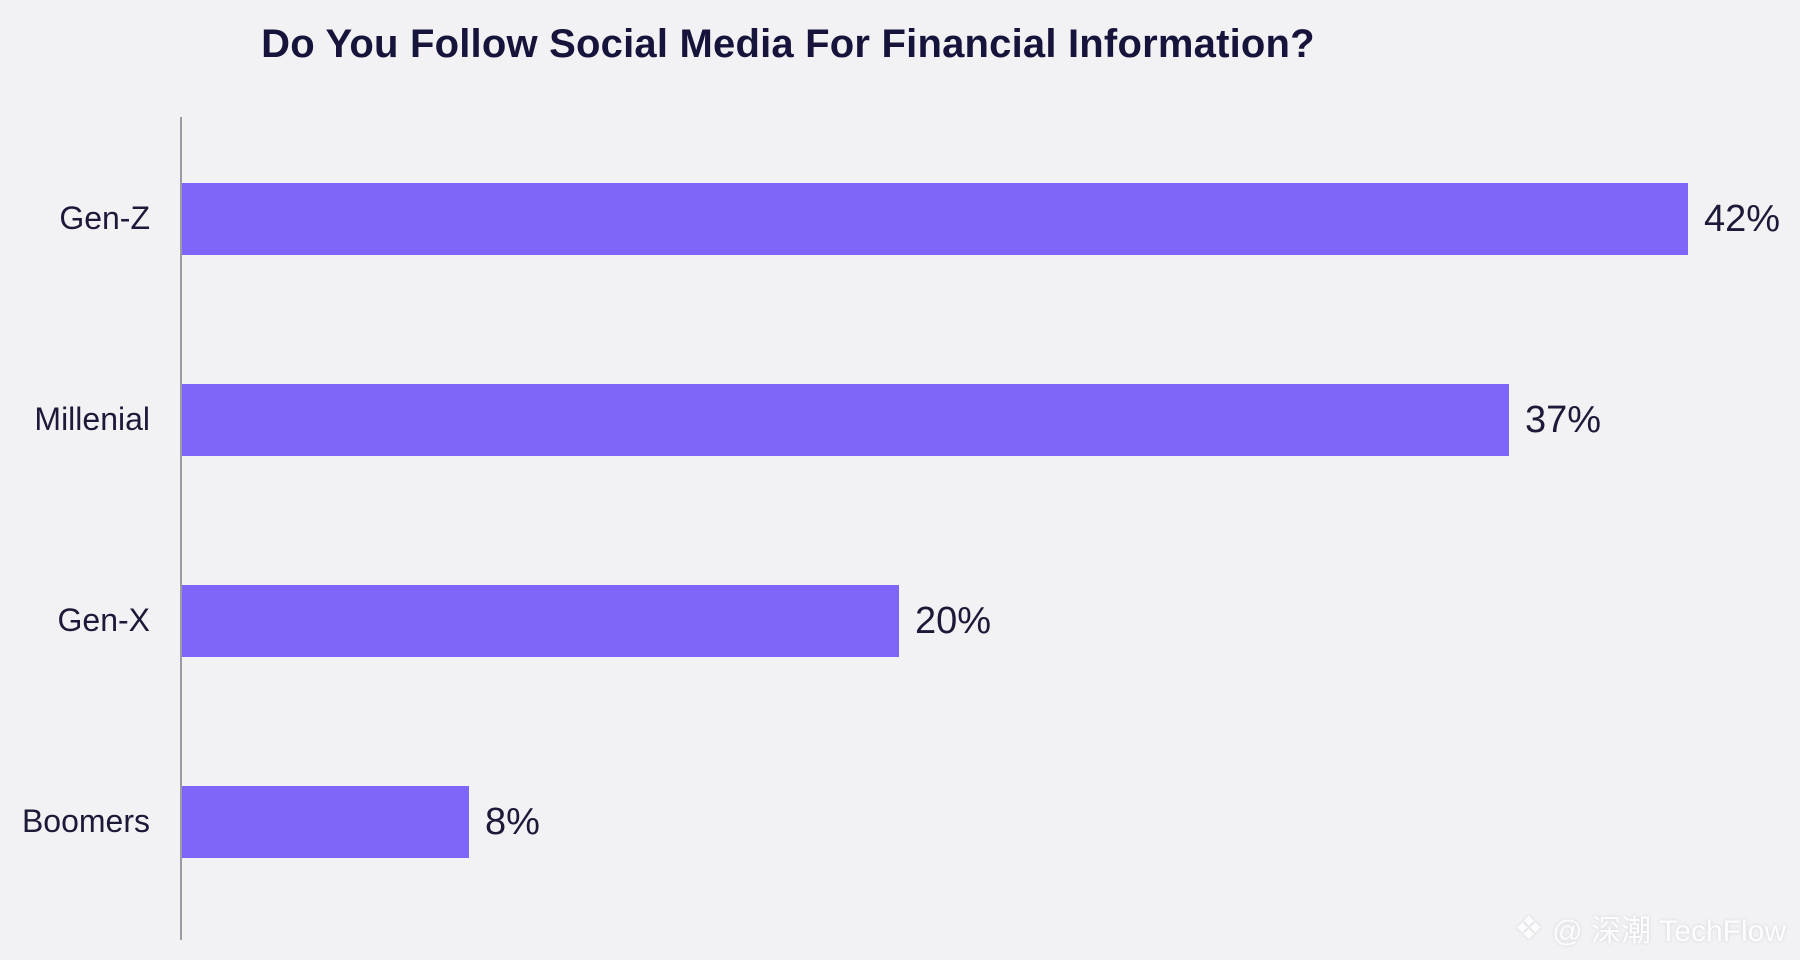 Image resolution: width=1800 pixels, height=960 pixels. What do you see at coordinates (1669, 931) in the screenshot?
I see `watermark-text: @ 深潮 TechFlow` at bounding box center [1669, 931].